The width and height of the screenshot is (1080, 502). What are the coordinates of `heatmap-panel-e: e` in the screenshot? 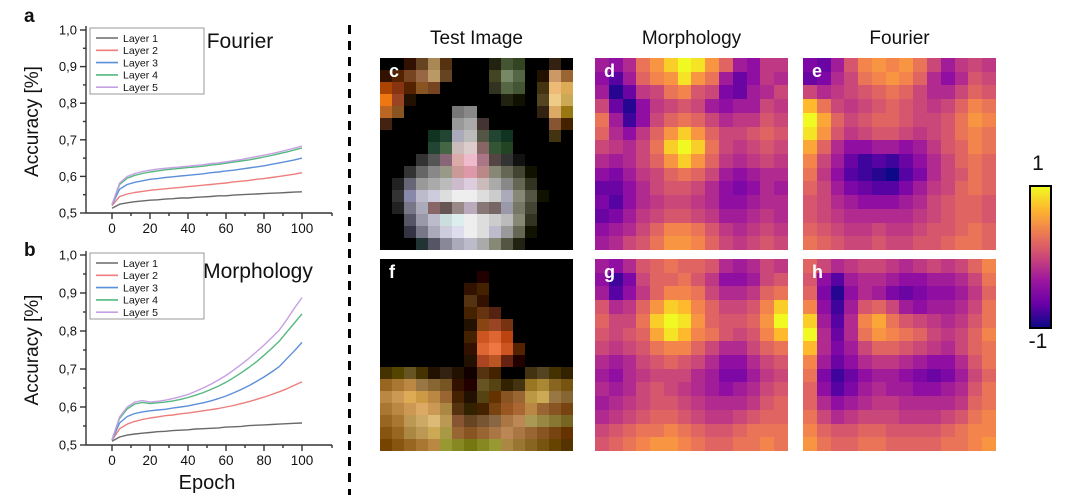 It's located at (899, 154).